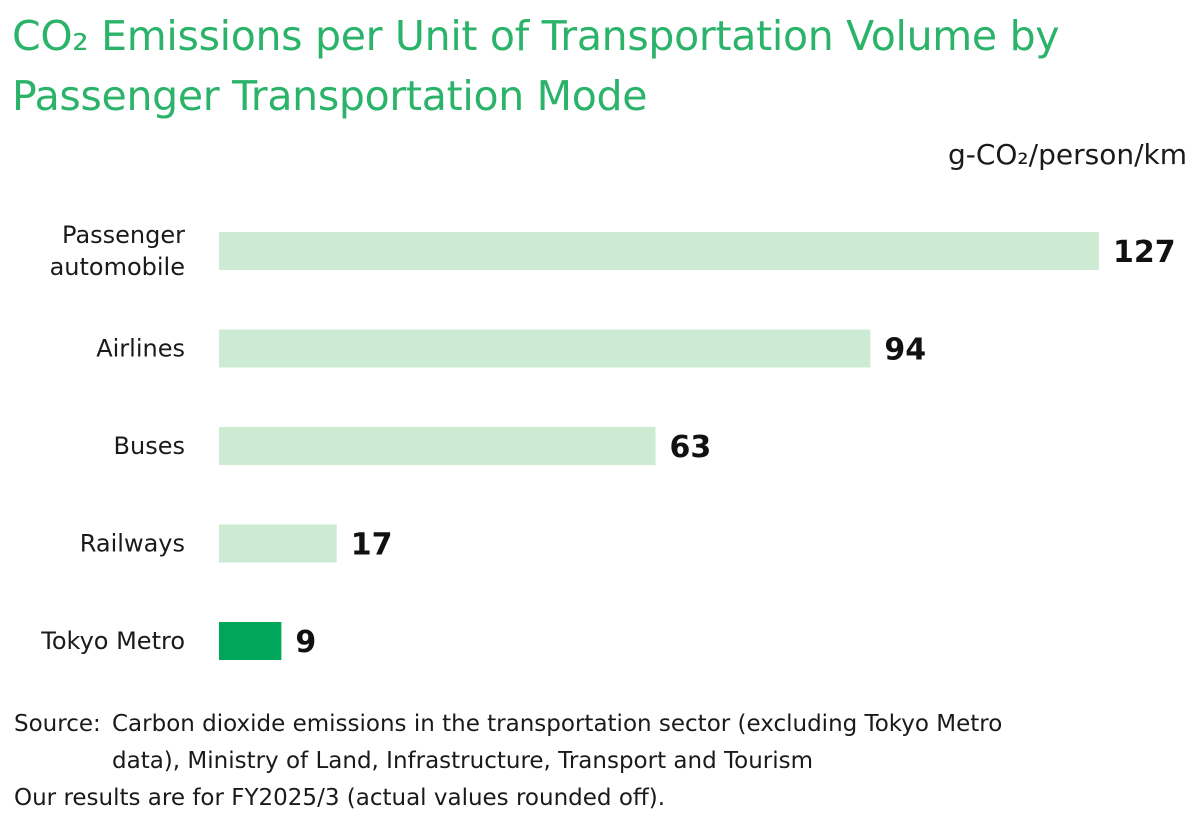  I want to click on bar-buses, so click(437, 446).